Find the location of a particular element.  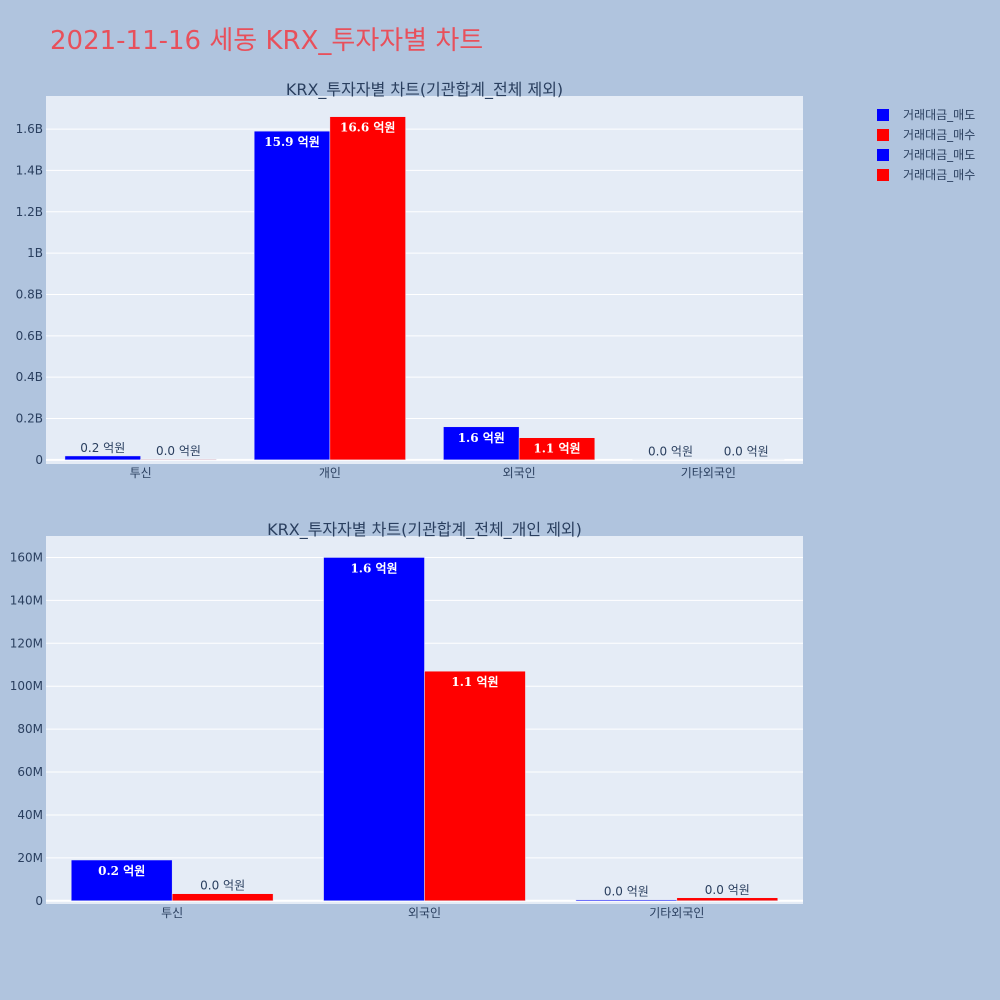

y-tick-label: 1.2B is located at coordinates (29, 212).